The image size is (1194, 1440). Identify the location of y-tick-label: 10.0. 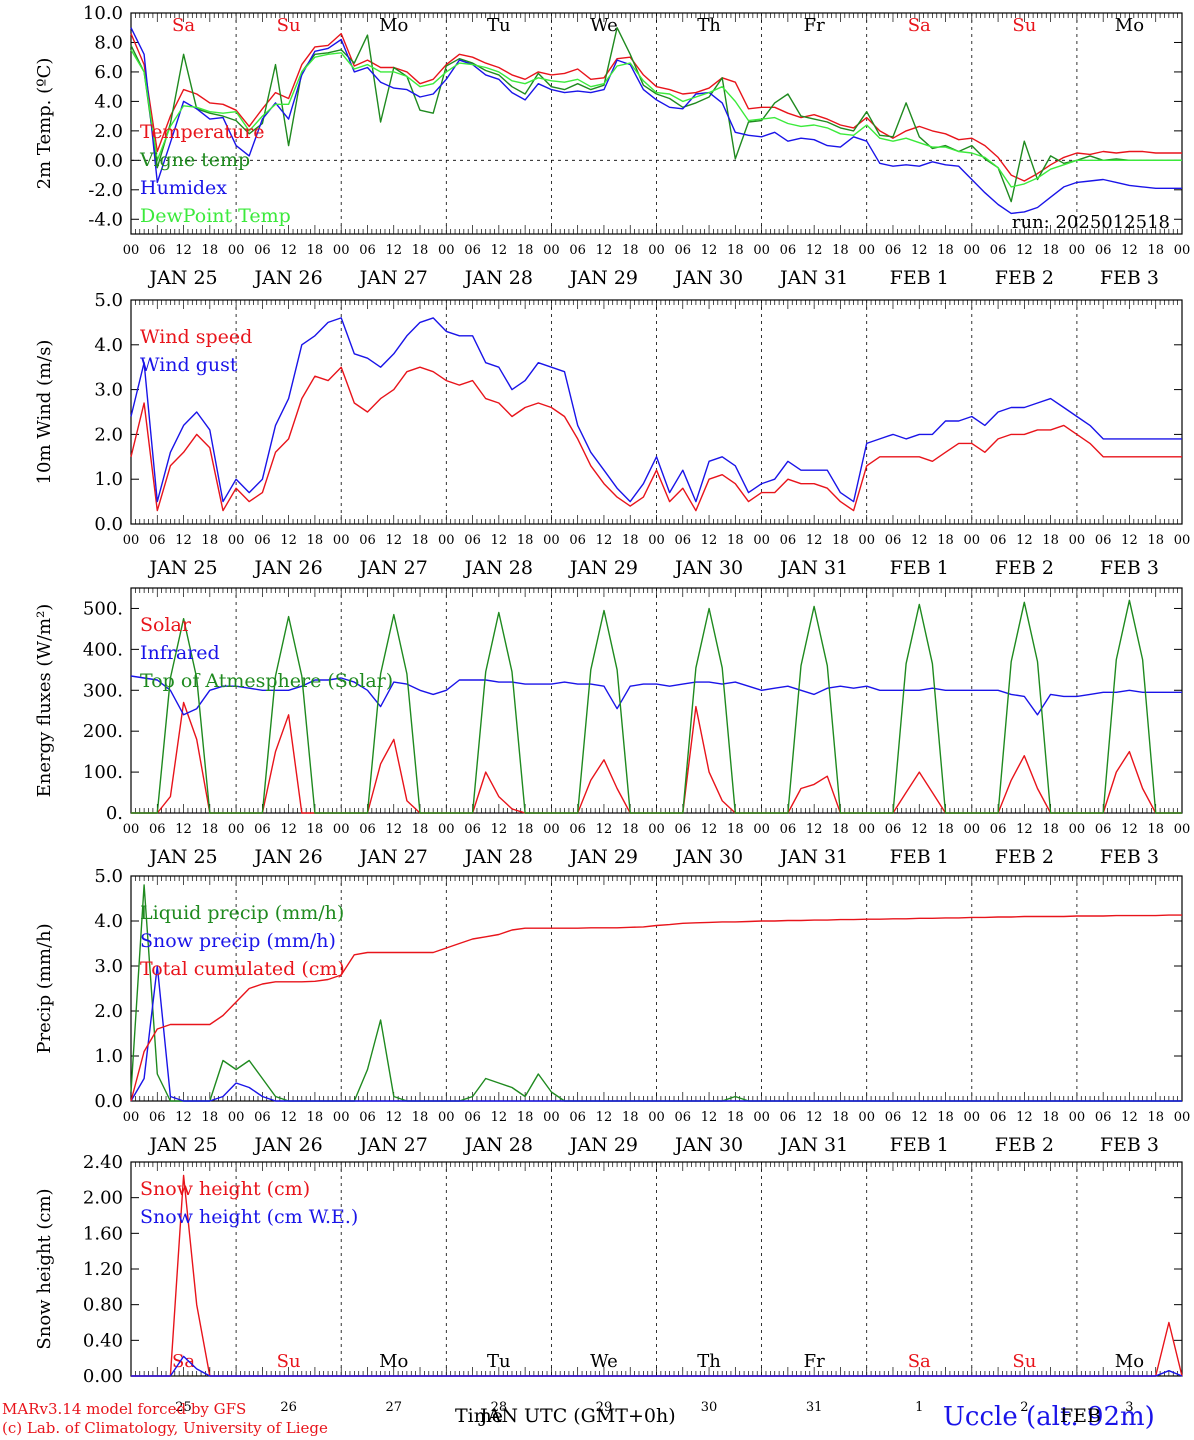
(103, 13).